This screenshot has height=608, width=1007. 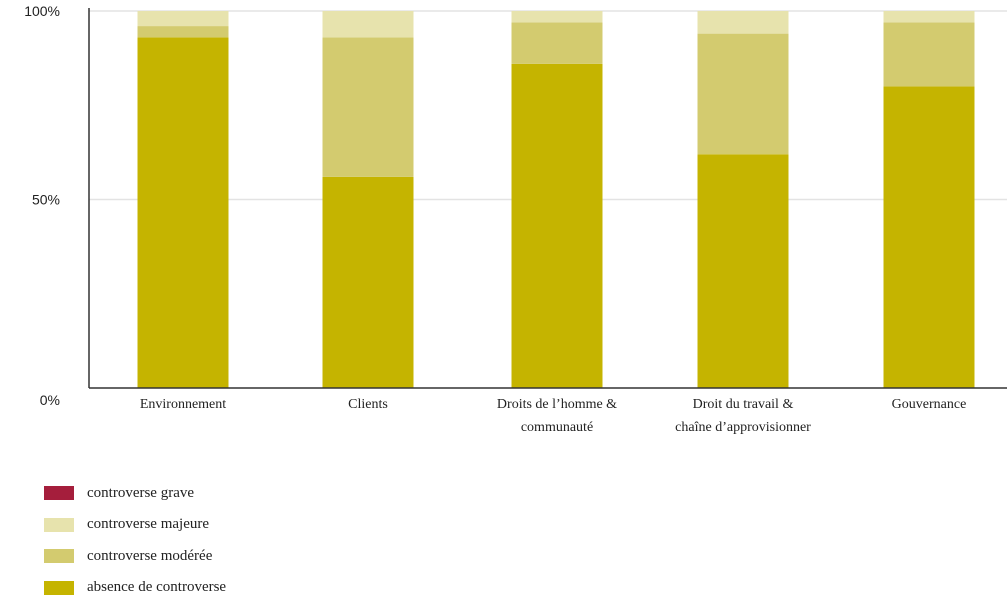 What do you see at coordinates (150, 555) in the screenshot?
I see `legend-label: controverse modérée` at bounding box center [150, 555].